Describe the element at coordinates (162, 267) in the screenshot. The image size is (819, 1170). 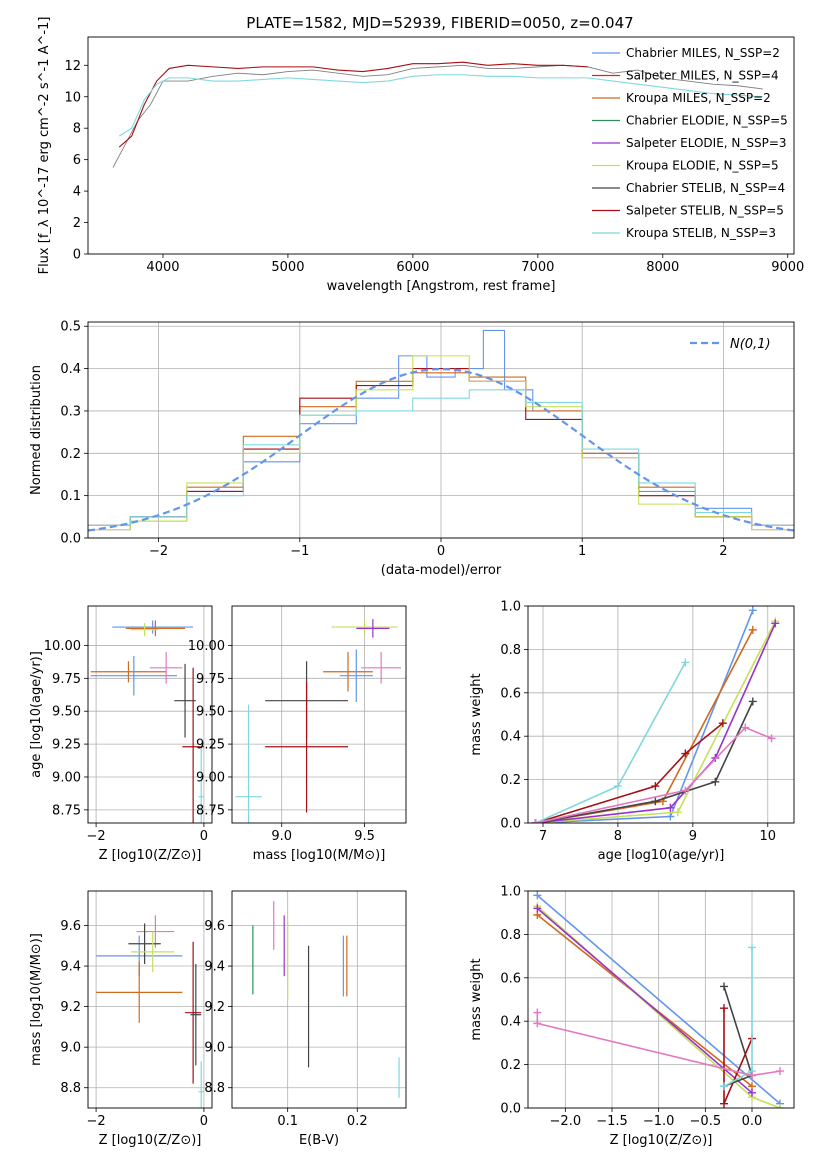
I see `x-tick-label: 4000` at that location.